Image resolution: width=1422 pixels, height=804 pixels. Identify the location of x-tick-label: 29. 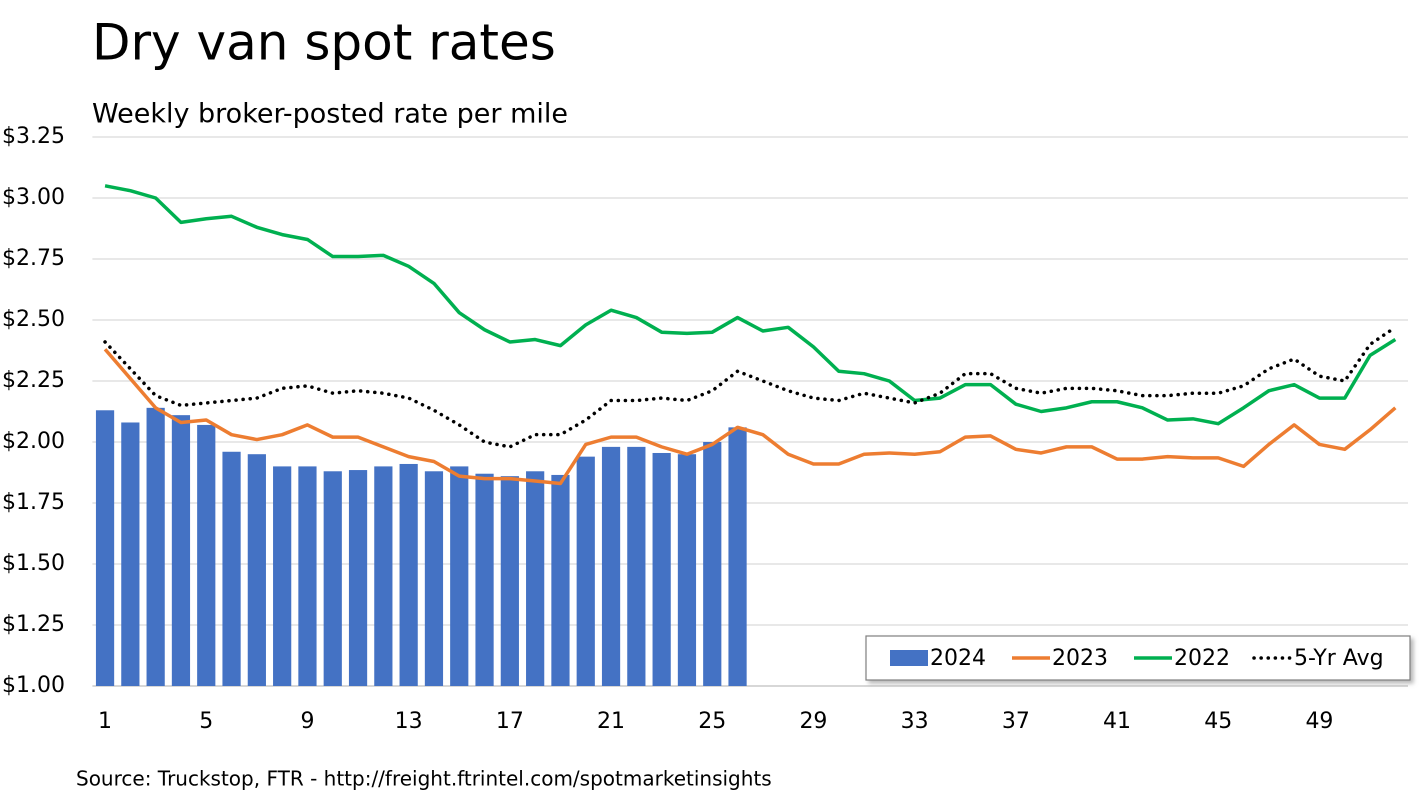
(813, 721).